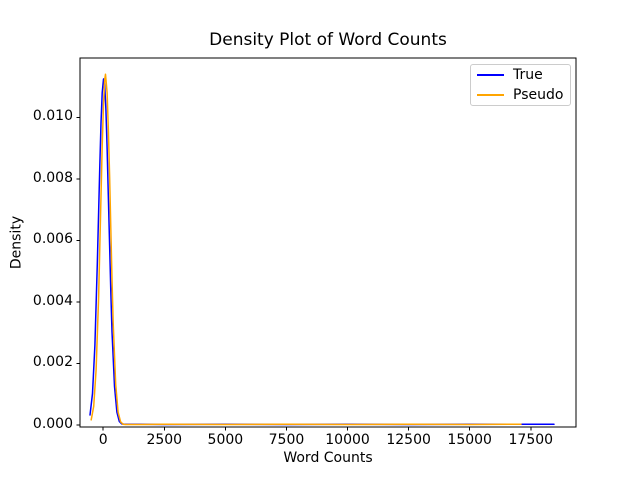 This screenshot has width=640, height=480. What do you see at coordinates (538, 95) in the screenshot?
I see `legend-label-pseudo: Pseudo` at bounding box center [538, 95].